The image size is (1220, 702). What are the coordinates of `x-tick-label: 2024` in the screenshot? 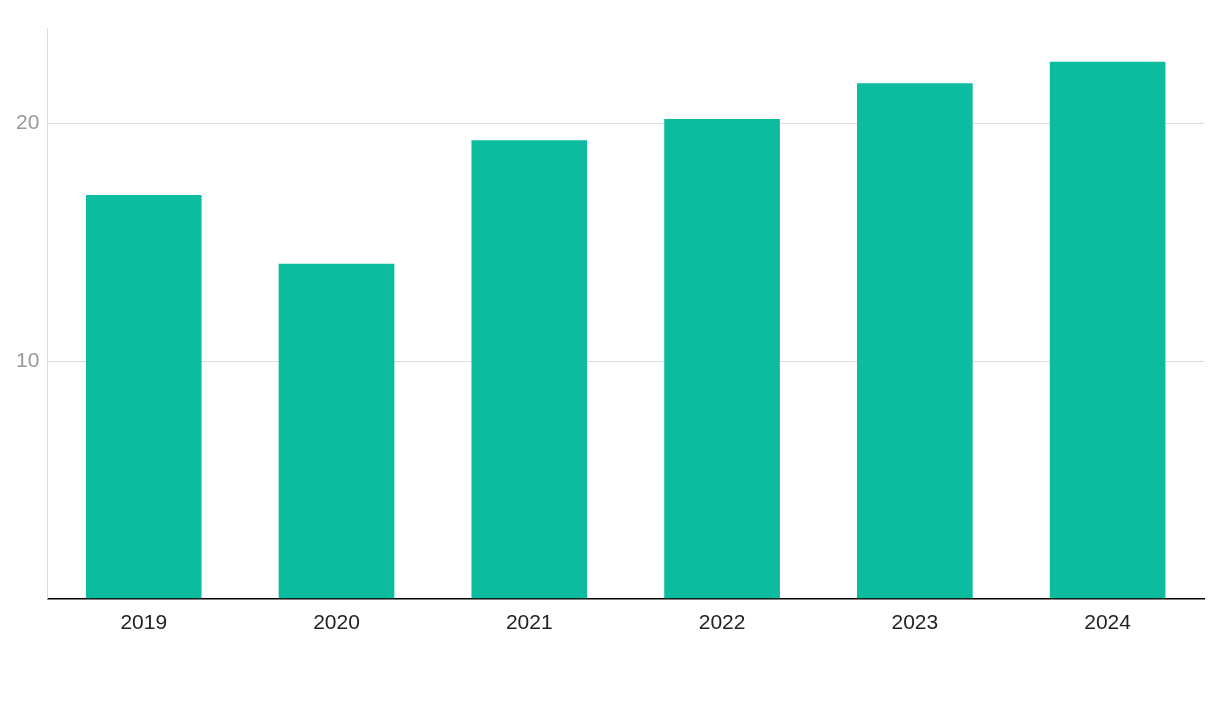 It's located at (1108, 622).